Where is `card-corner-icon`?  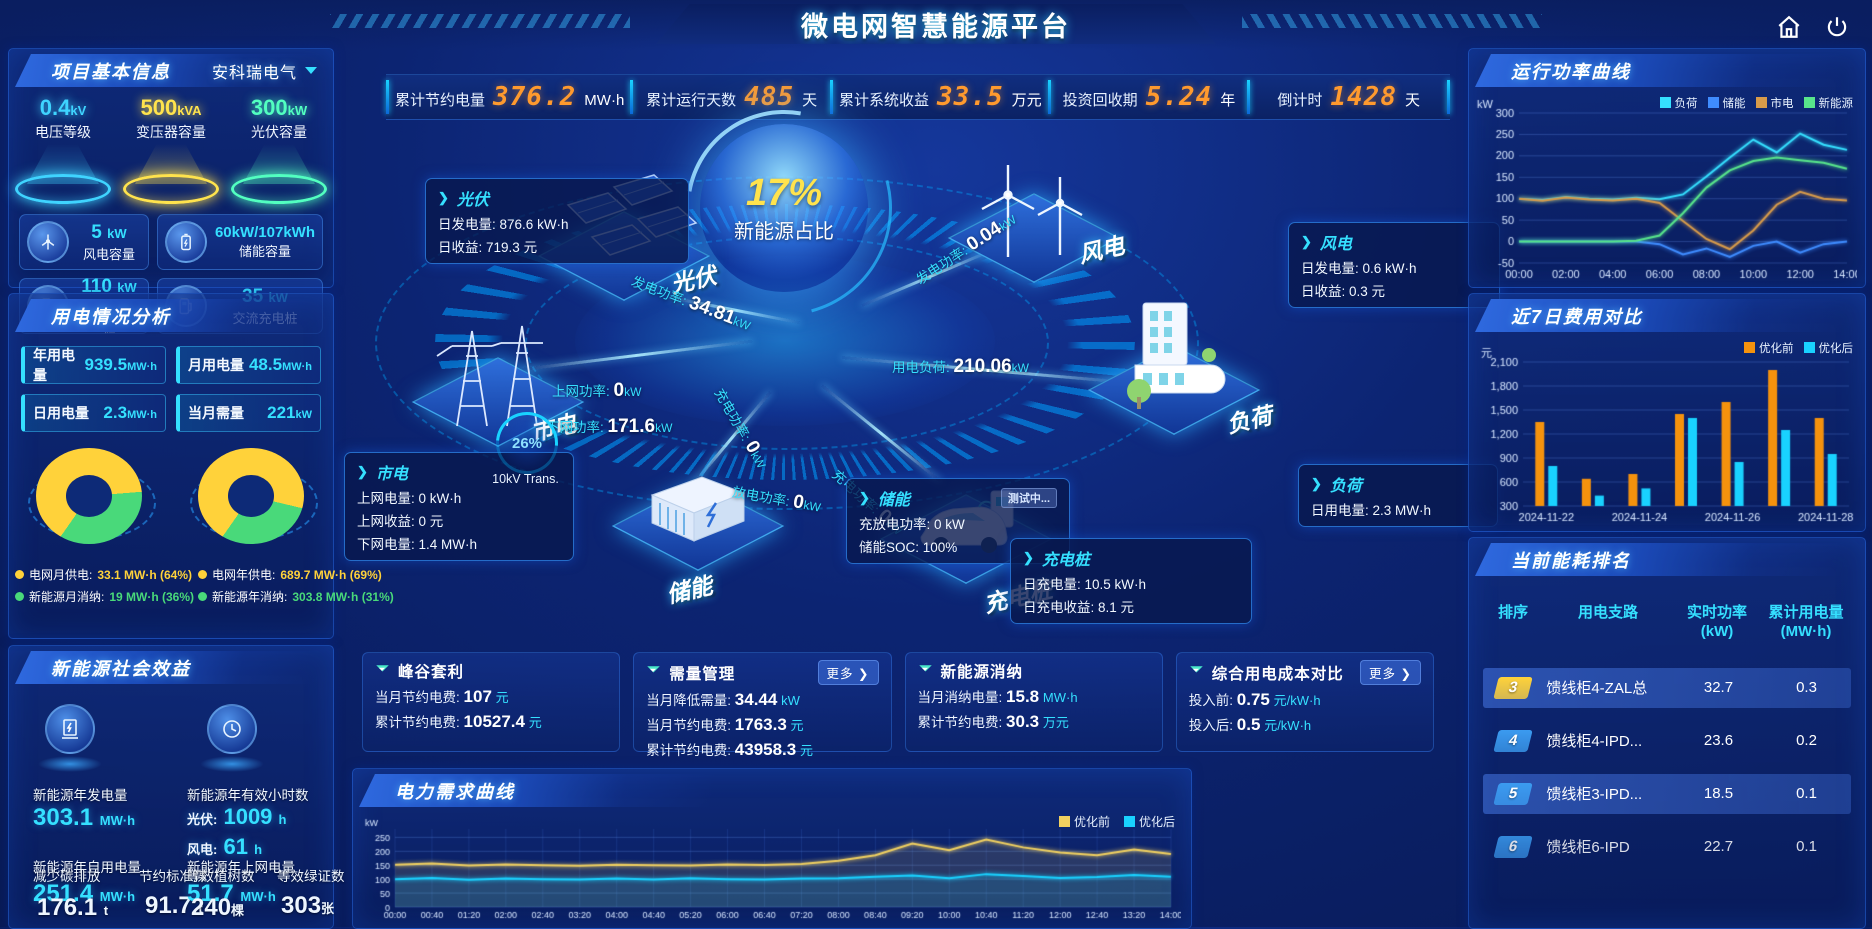
card-corner-icon is located at coordinates (653, 669).